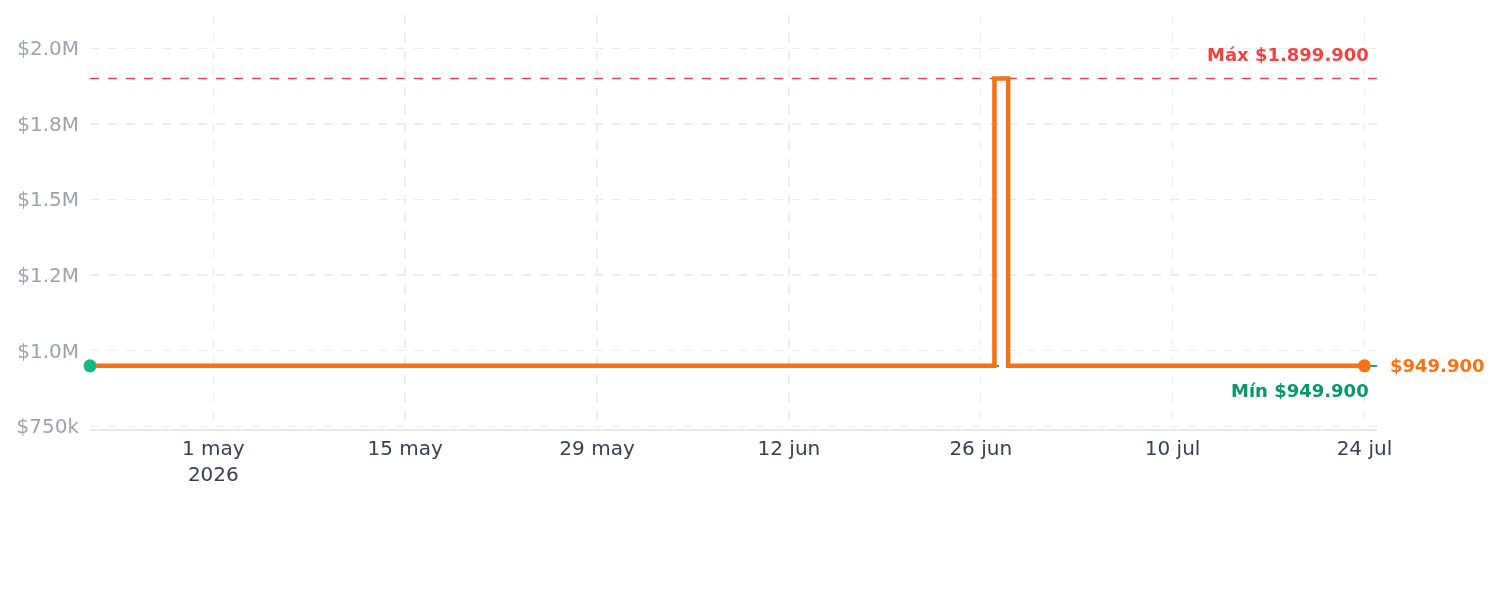 The height and width of the screenshot is (607, 1505). Describe the element at coordinates (1288, 54) in the screenshot. I see `ref-line-label: Máx $1.899.900` at that location.